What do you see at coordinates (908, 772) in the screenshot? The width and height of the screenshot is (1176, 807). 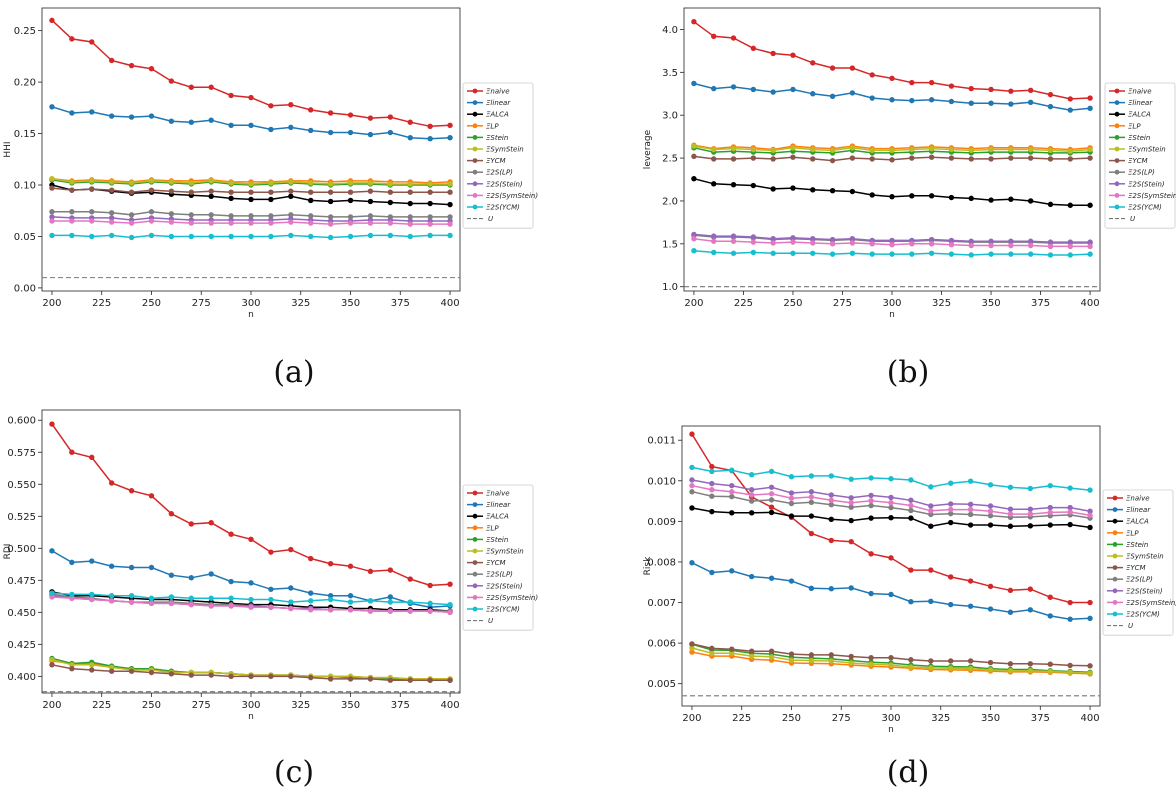 I see `caption-d: (d)` at bounding box center [908, 772].